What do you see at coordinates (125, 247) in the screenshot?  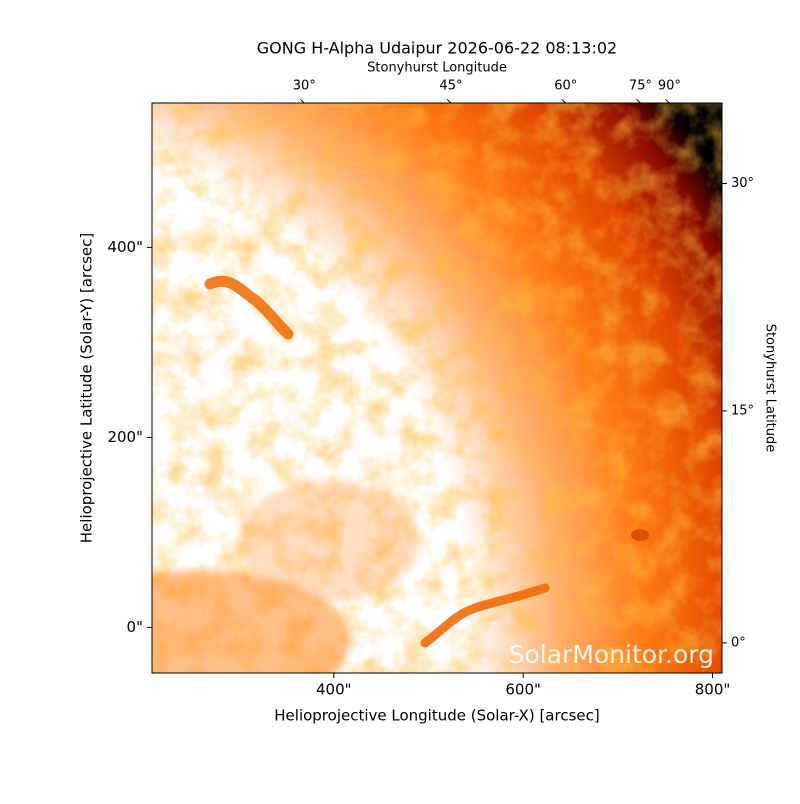 I see `y-tick-label: 400"` at bounding box center [125, 247].